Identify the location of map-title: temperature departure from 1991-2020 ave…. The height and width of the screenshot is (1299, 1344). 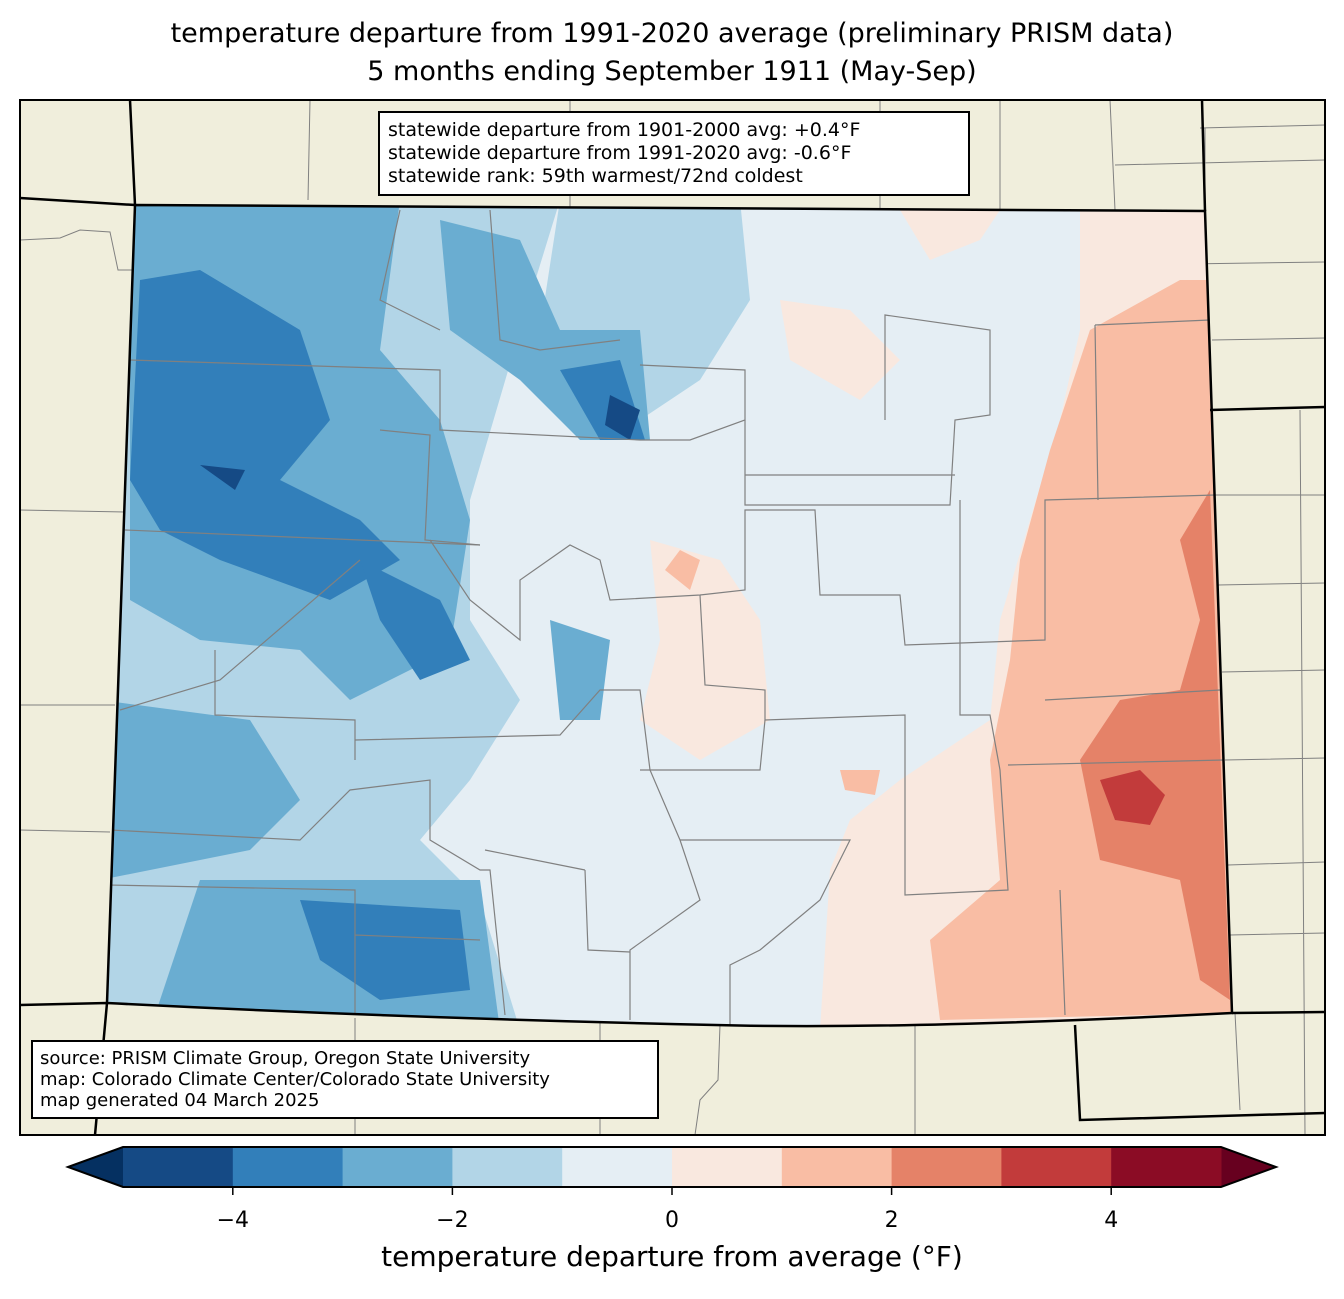
(672, 33).